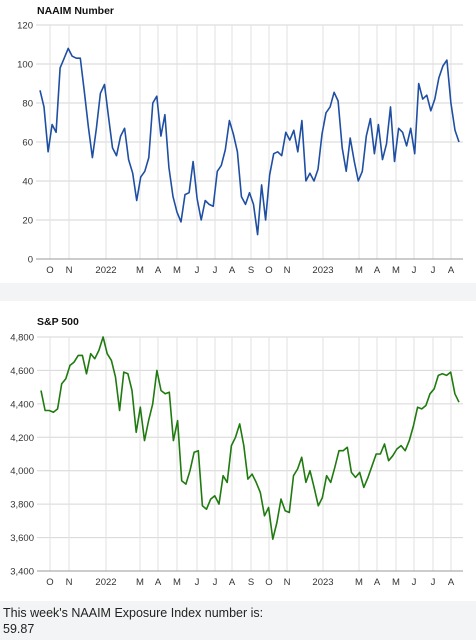 Image resolution: width=476 pixels, height=640 pixels. What do you see at coordinates (22, 404) in the screenshot?
I see `y-tick-label: 4,400` at bounding box center [22, 404].